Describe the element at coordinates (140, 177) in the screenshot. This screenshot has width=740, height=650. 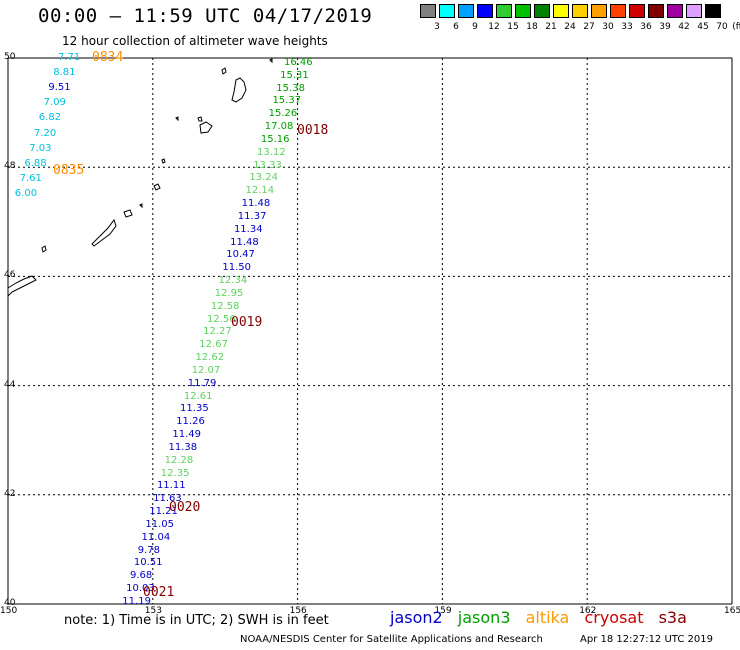
I see `coastline` at that location.